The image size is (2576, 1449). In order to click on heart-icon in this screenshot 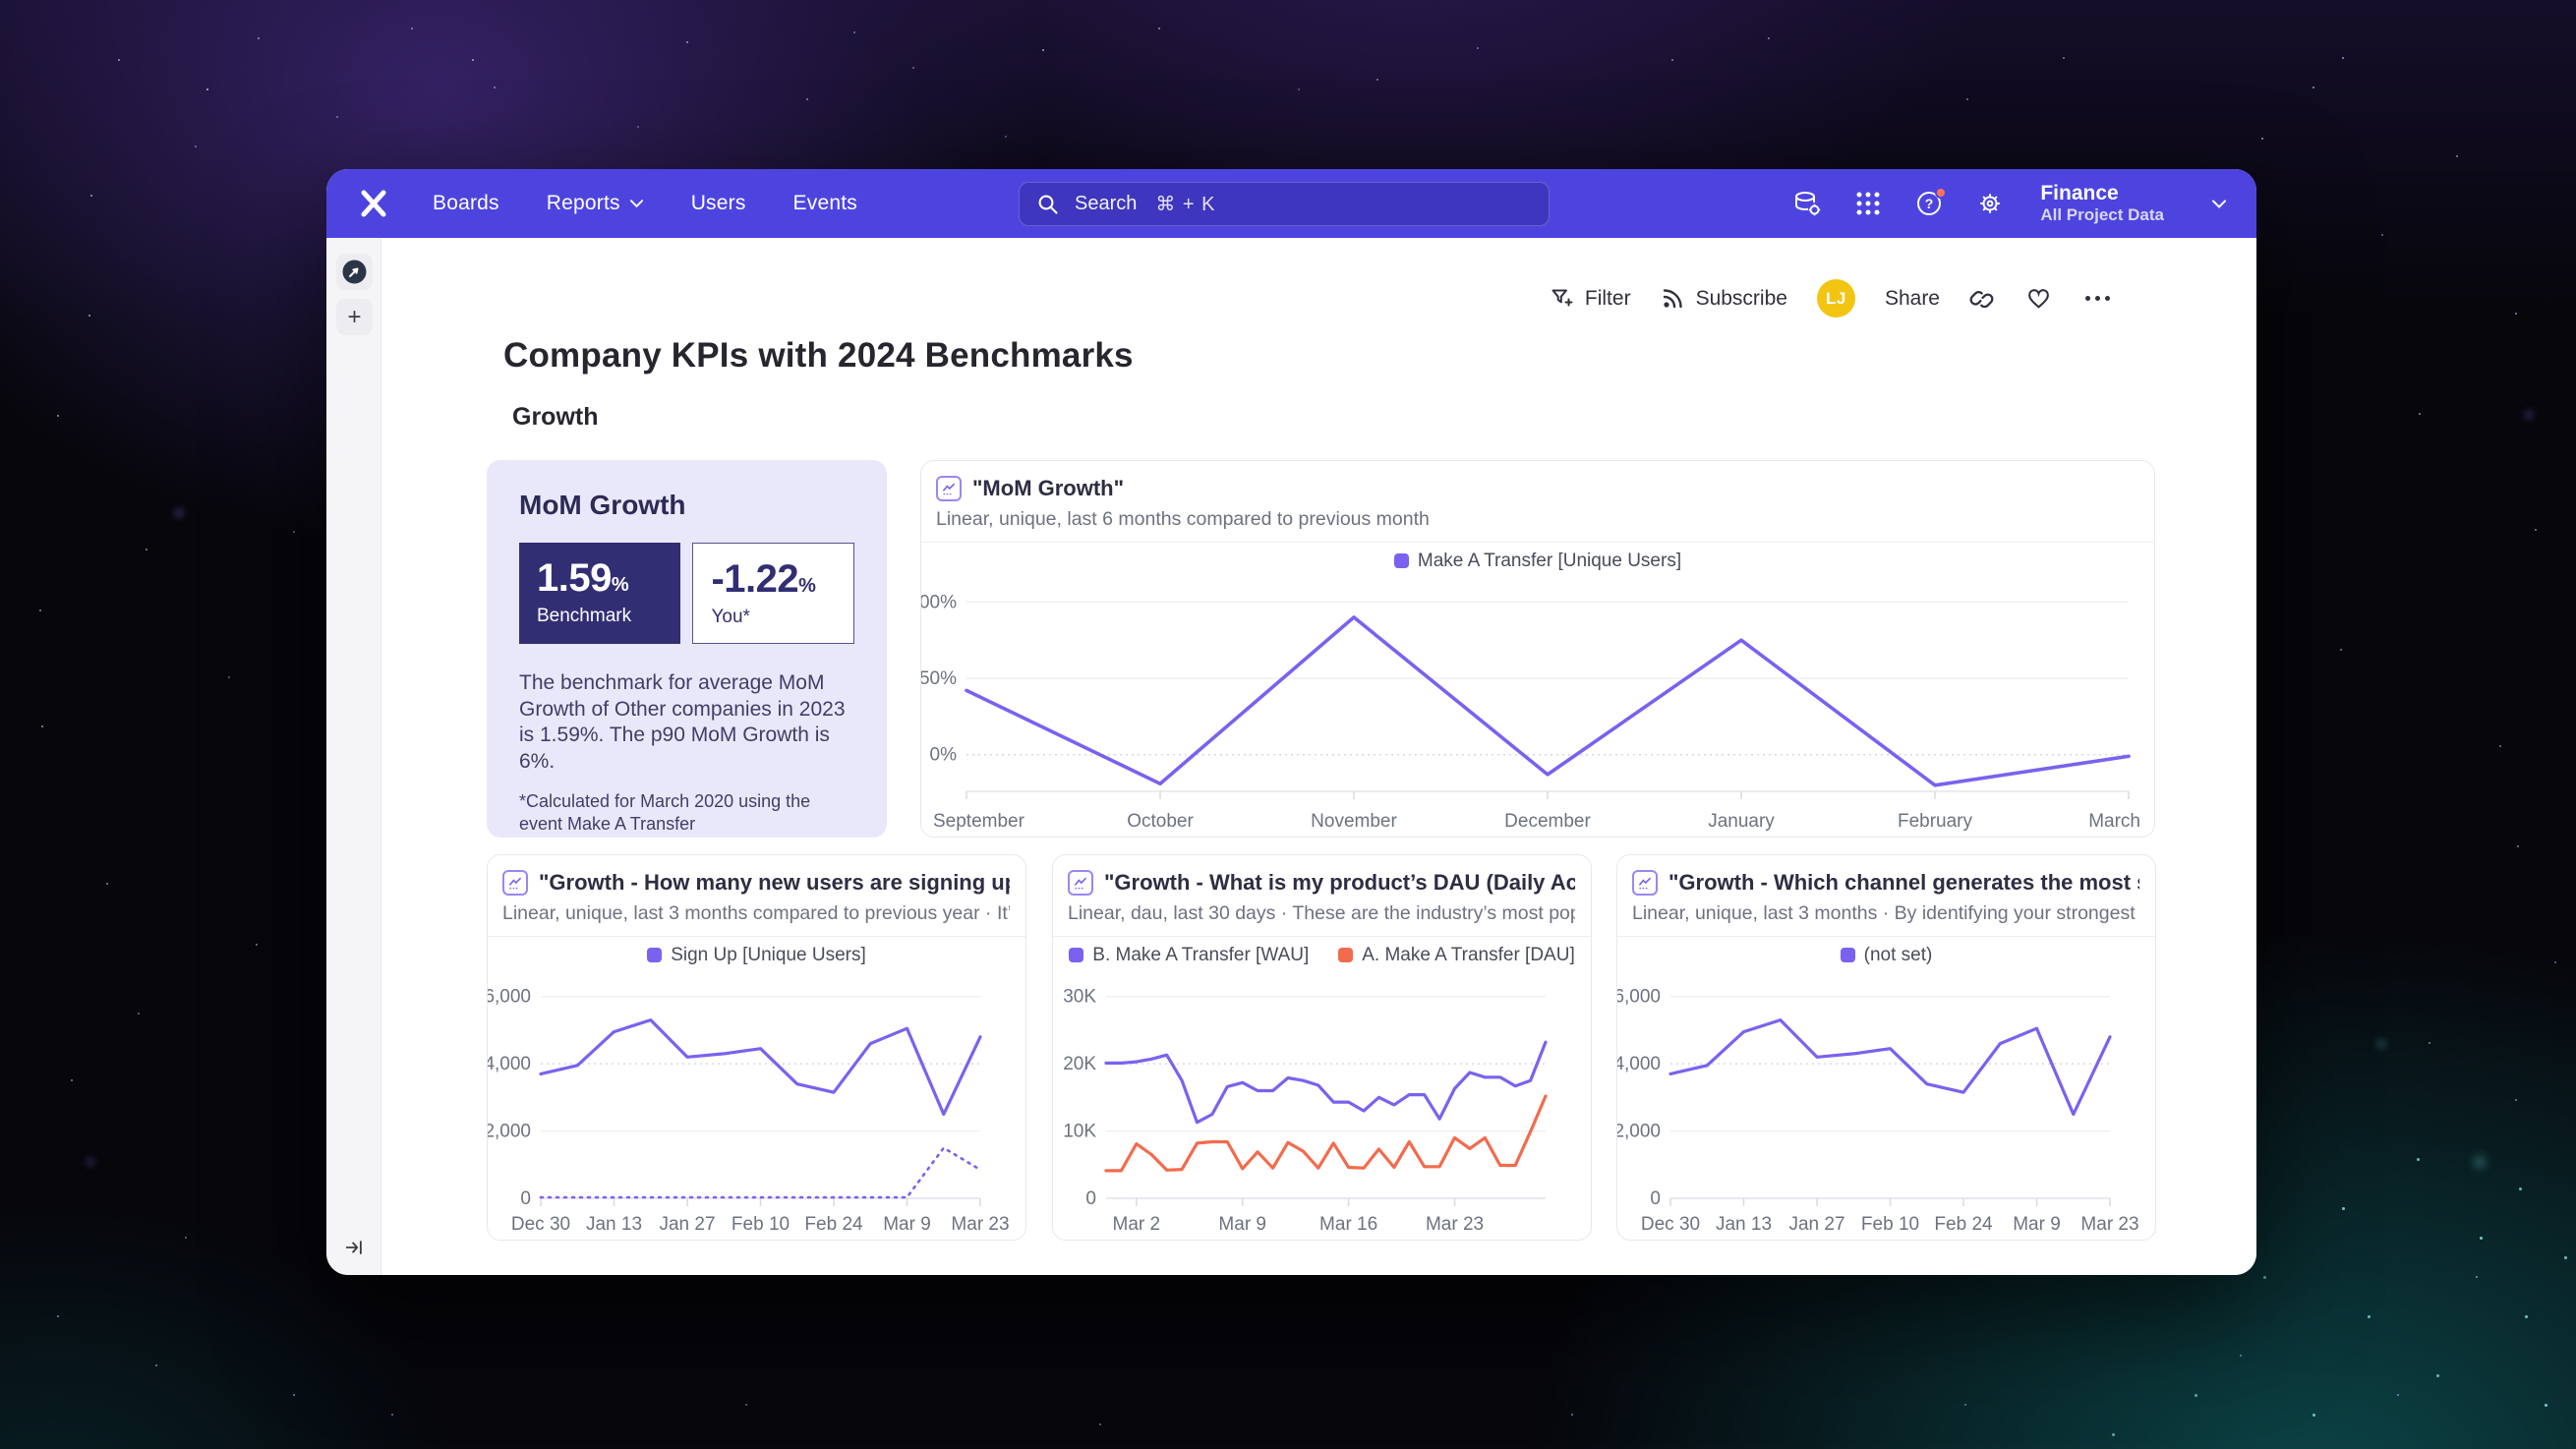, I will do `click(2038, 299)`.